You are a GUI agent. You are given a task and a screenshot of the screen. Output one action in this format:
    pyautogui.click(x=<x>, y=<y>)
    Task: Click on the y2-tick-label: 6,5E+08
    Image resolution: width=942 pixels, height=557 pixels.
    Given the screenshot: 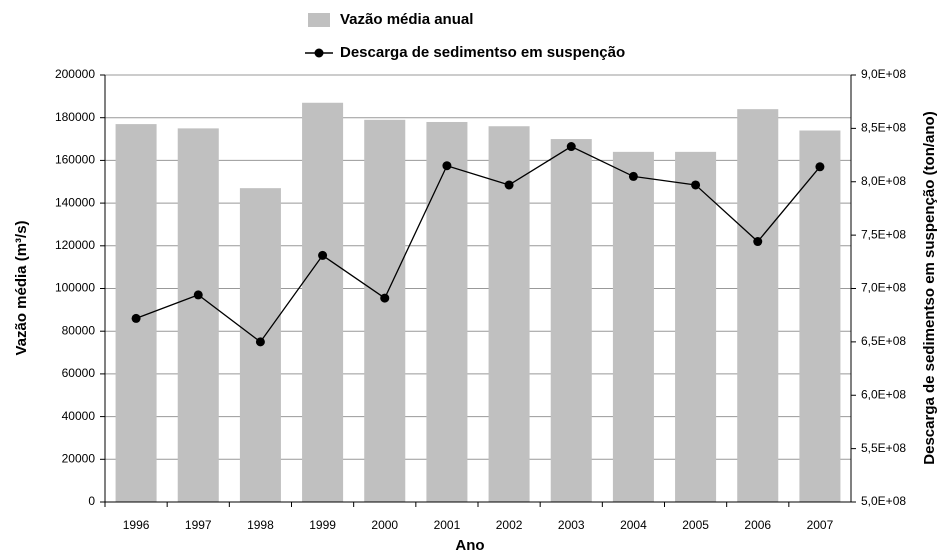 What is the action you would take?
    pyautogui.click(x=883, y=341)
    